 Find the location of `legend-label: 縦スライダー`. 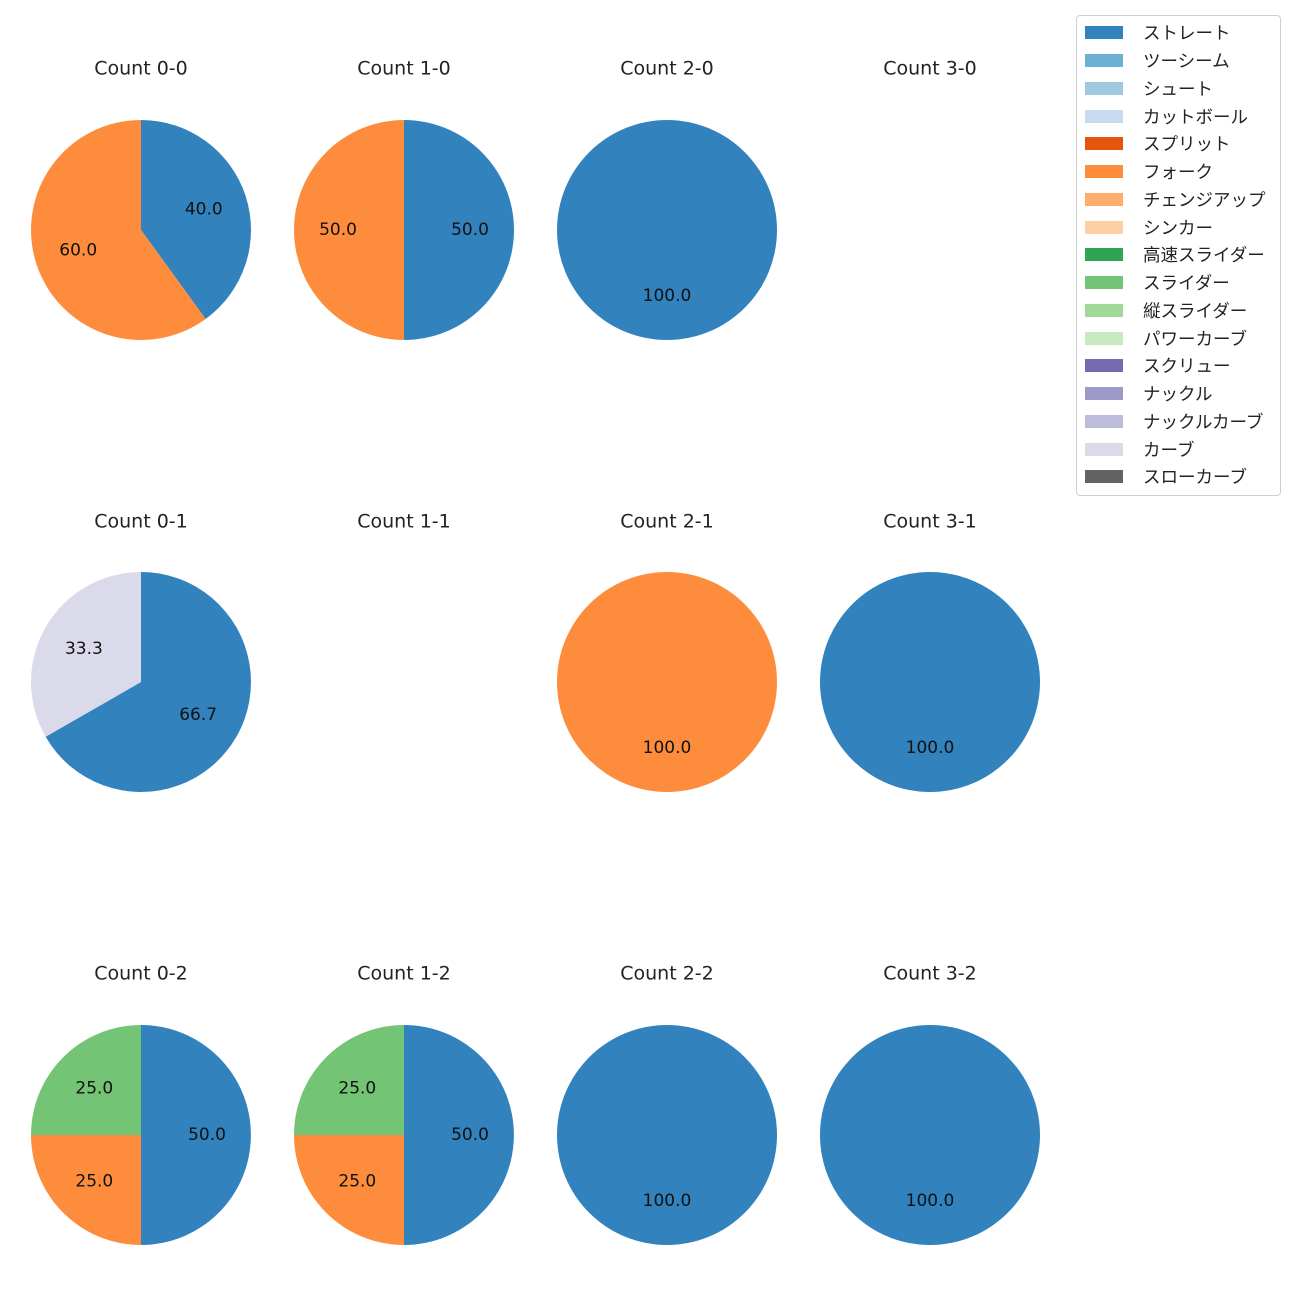

legend-label: 縦スライダー is located at coordinates (1195, 311).